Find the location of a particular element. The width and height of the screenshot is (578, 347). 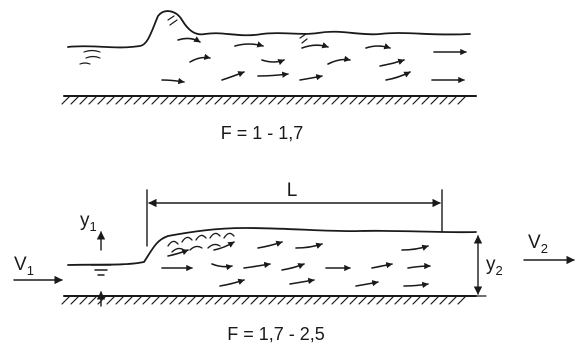

panel-a-froude-label: F = 1 - 1,7 is located at coordinates (262, 133).